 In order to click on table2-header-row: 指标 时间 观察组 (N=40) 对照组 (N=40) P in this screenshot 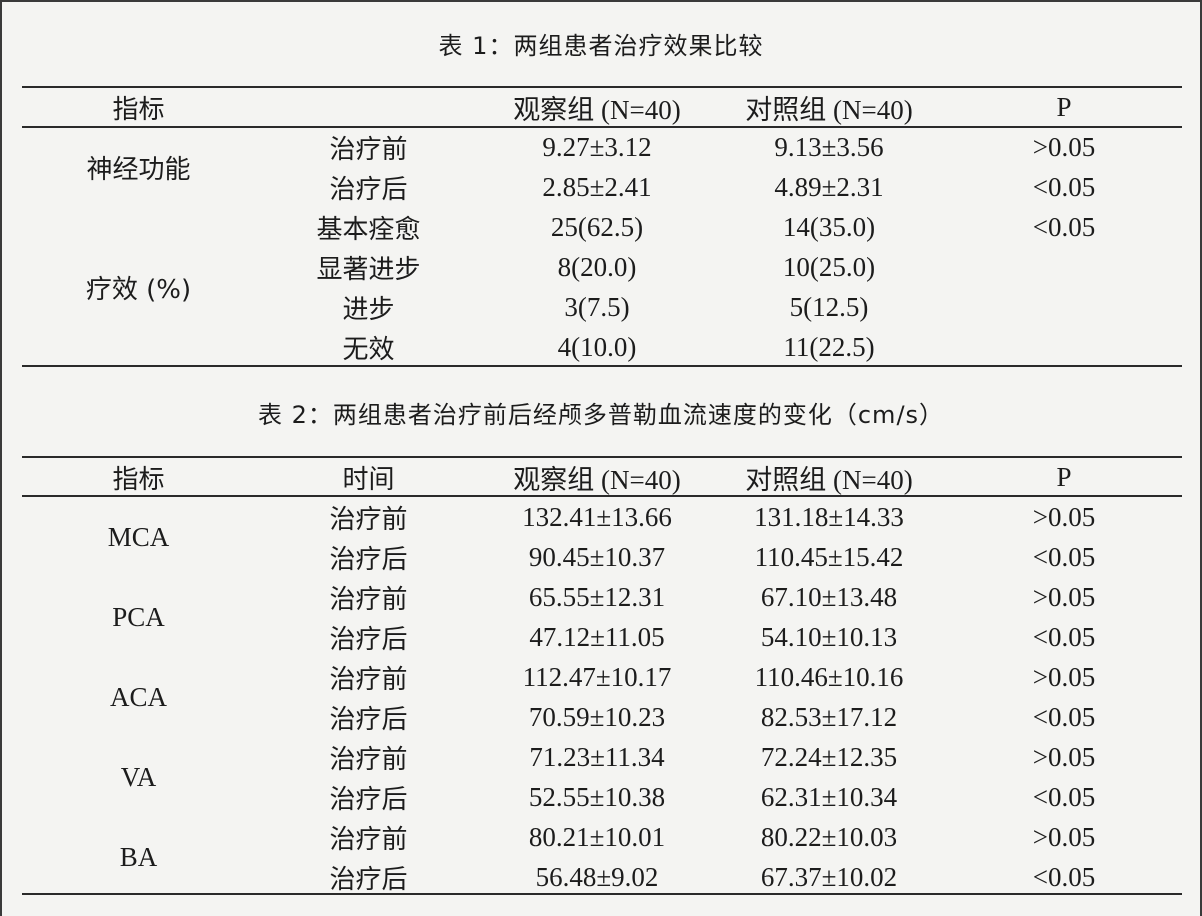, I will do `click(602, 477)`.